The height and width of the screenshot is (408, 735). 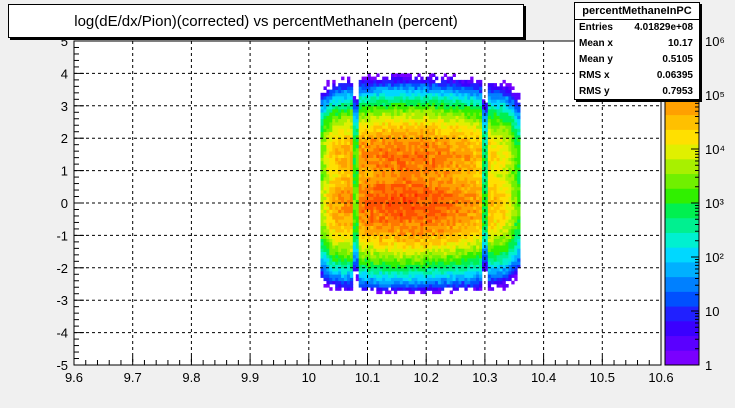 I want to click on x-tick-label: 9.7, so click(x=133, y=377).